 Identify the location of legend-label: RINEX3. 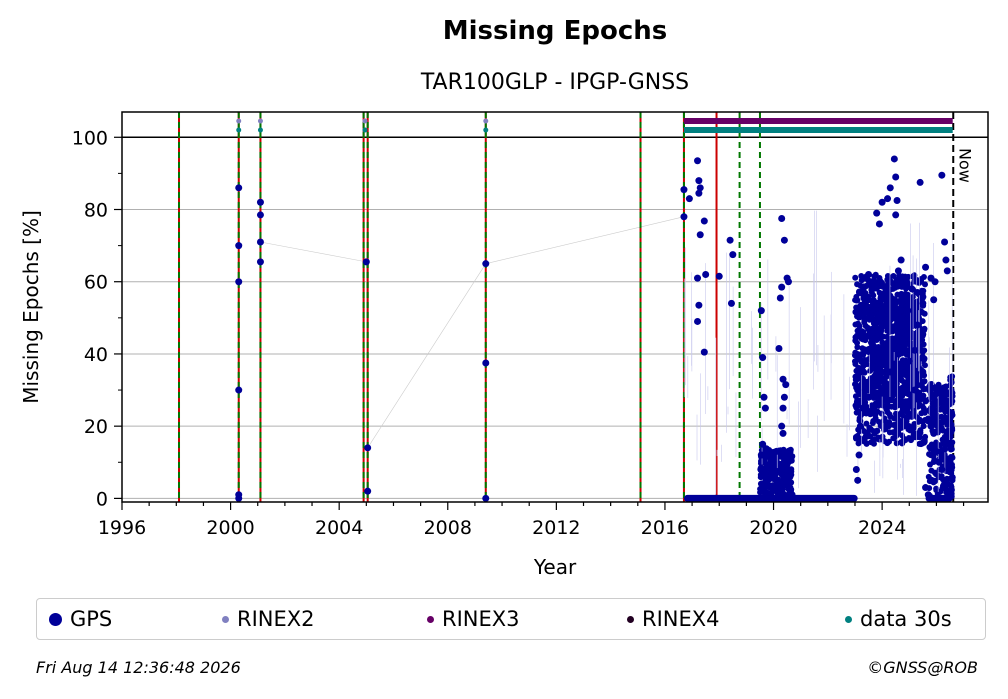
(481, 619).